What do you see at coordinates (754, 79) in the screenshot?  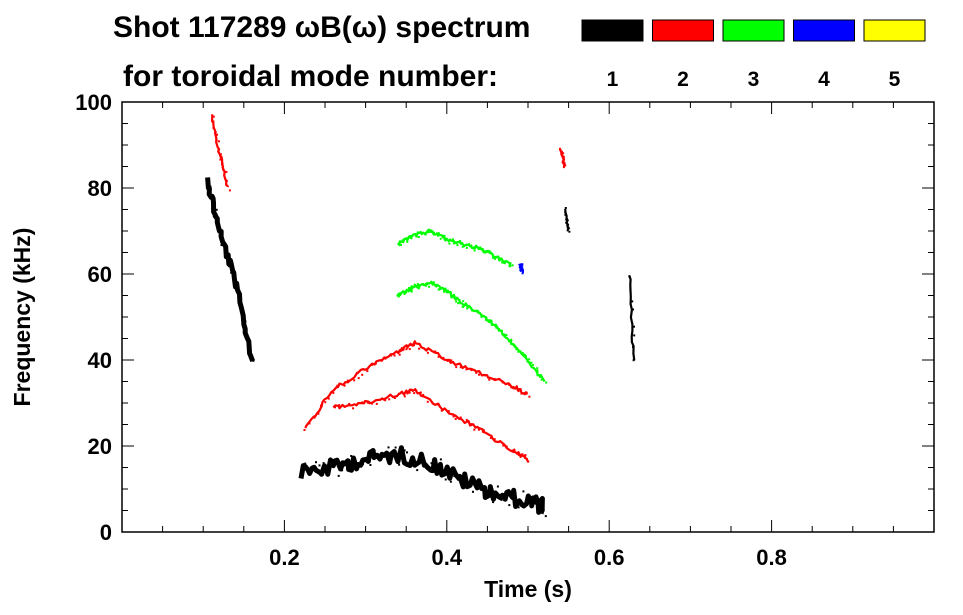 I see `legend-label-mode-3: 3` at bounding box center [754, 79].